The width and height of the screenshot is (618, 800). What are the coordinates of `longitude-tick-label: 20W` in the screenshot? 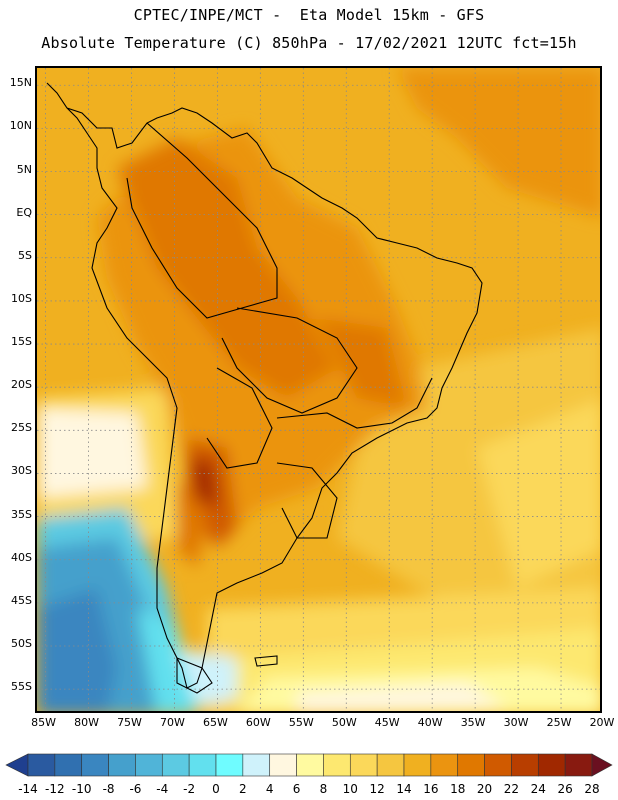 It's located at (602, 722).